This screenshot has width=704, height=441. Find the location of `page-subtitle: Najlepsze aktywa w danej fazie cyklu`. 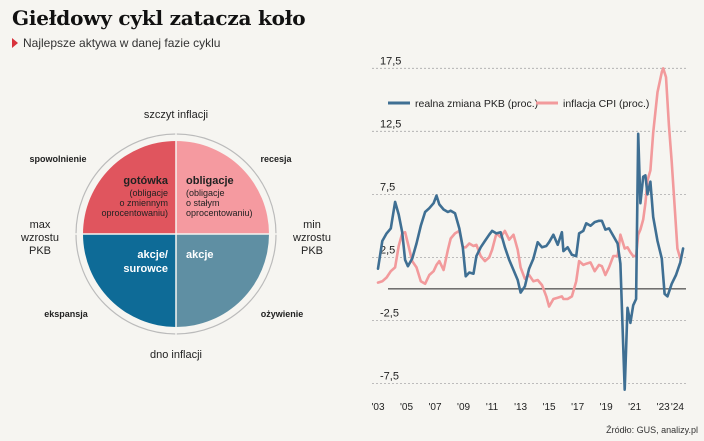

page-subtitle: Najlepsze aktywa w danej fazie cyklu is located at coordinates (116, 43).